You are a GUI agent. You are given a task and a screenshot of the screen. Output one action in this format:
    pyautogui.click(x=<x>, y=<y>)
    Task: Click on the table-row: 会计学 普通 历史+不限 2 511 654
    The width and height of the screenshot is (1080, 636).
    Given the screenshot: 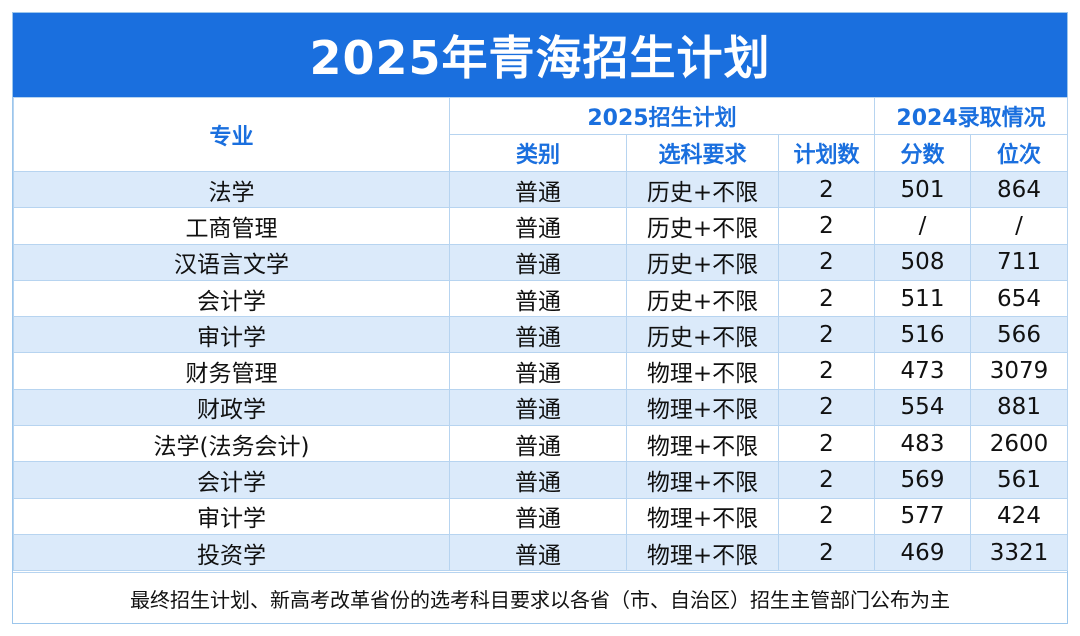 What is the action you would take?
    pyautogui.click(x=541, y=298)
    